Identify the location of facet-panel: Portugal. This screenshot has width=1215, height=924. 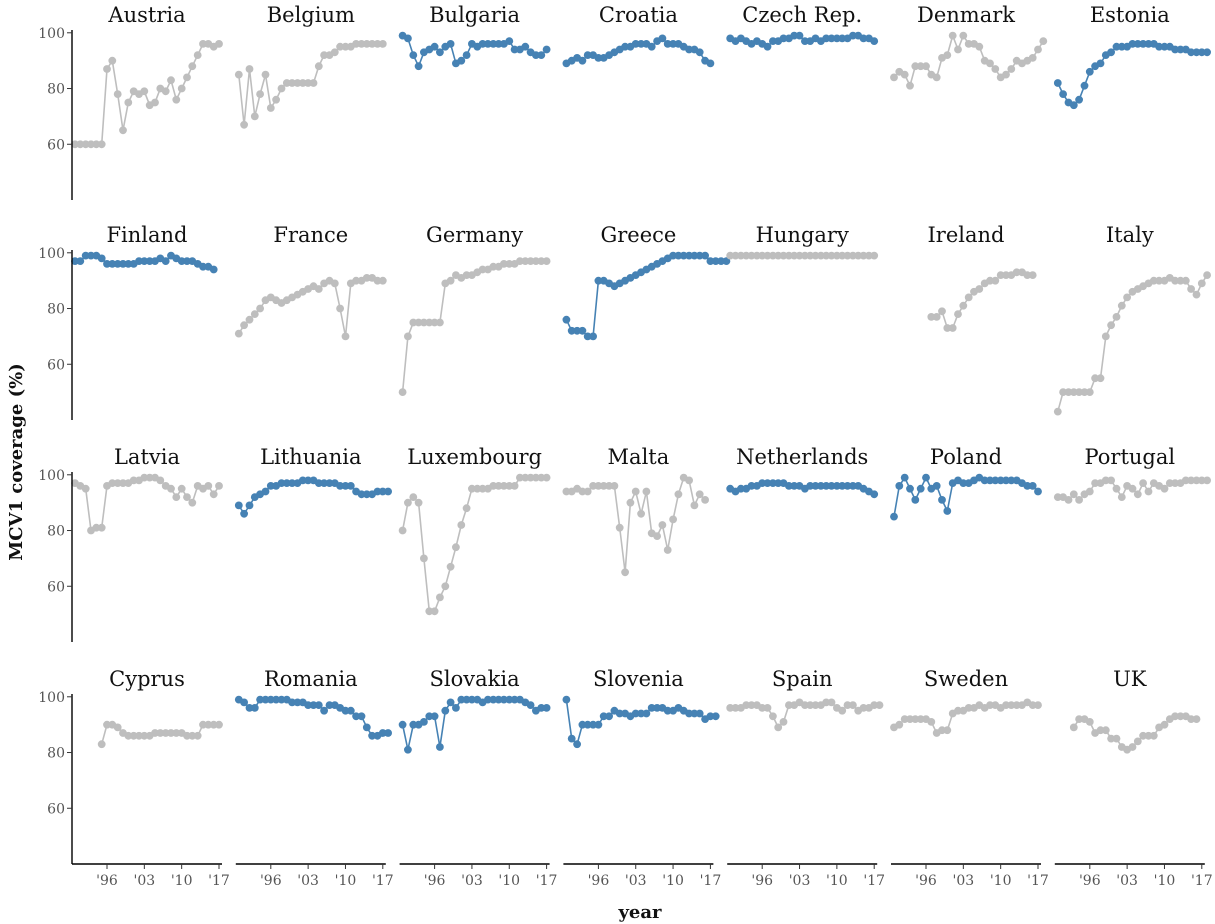
(1132, 474).